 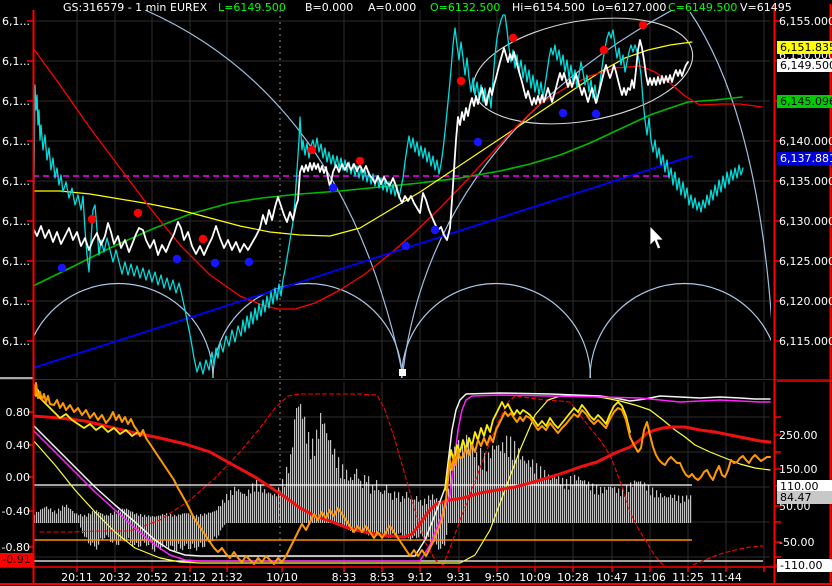 I want to click on mouse-cursor-icon, so click(x=657, y=237).